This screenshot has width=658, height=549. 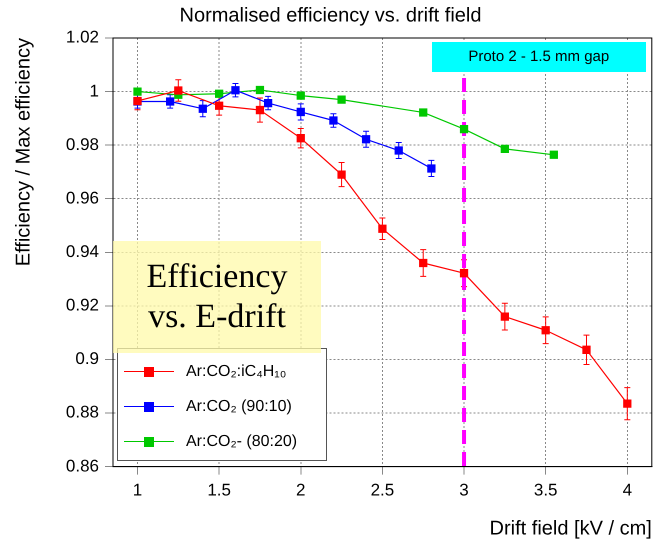 I want to click on x-tick-label: 3.5, so click(x=546, y=490).